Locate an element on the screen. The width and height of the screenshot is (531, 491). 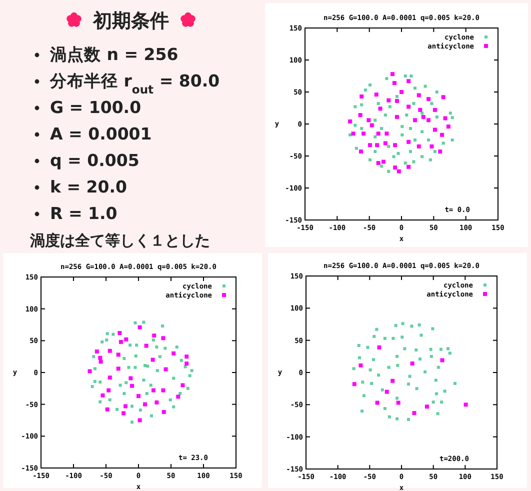
text: A = 0.0001 is located at coordinates (101, 134).